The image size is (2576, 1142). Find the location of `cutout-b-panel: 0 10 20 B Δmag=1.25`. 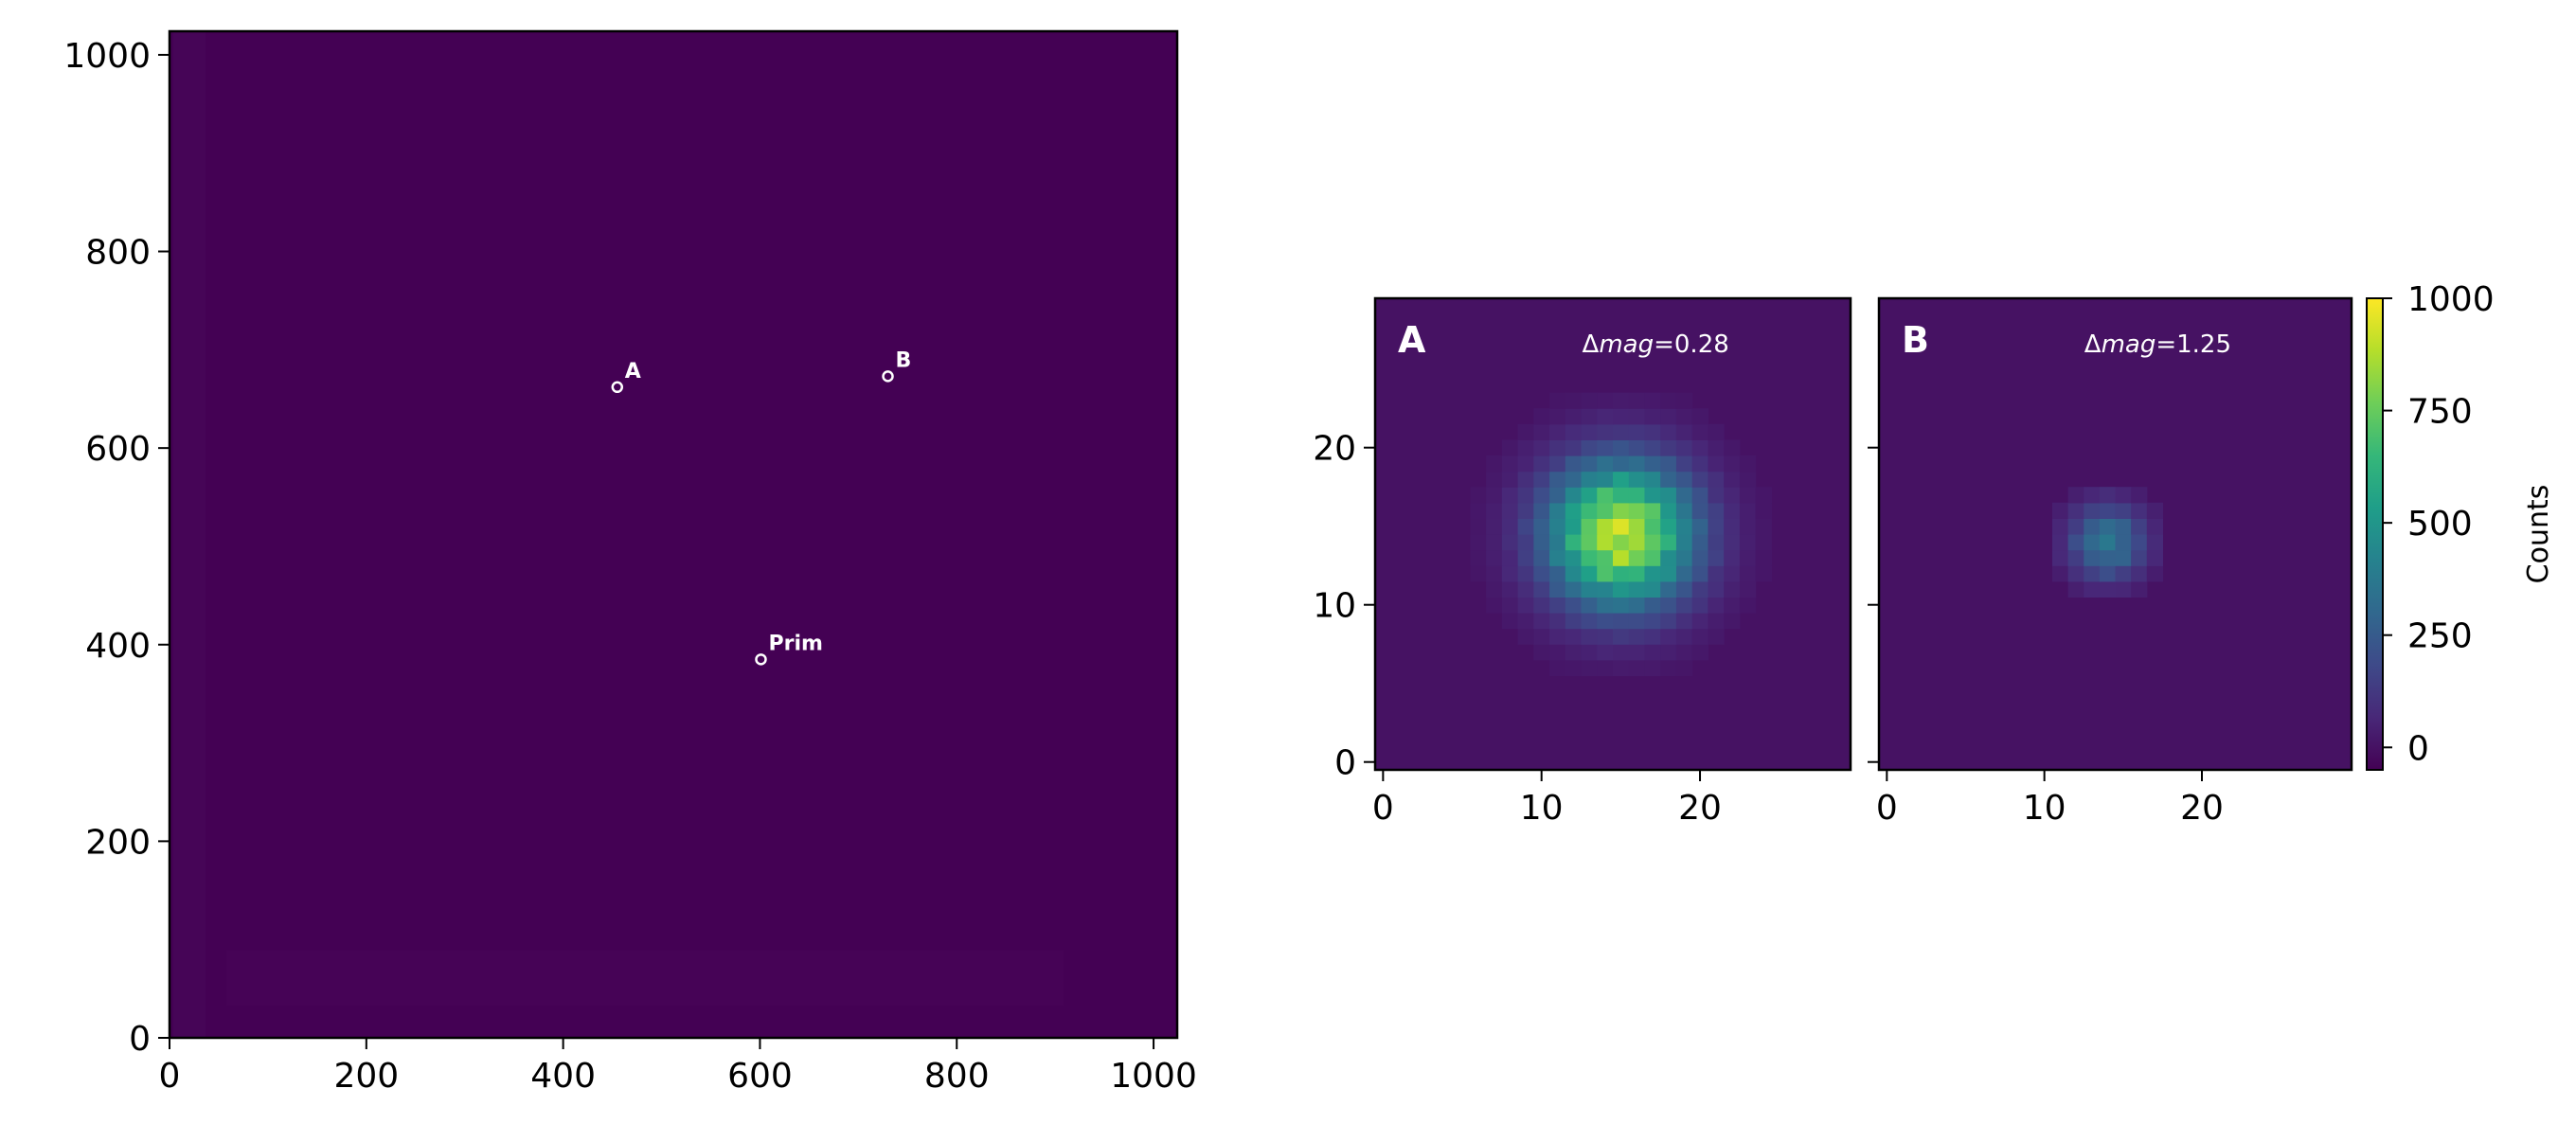

cutout-b-panel: 0 10 20 B Δmag=1.25 is located at coordinates (2110, 562).